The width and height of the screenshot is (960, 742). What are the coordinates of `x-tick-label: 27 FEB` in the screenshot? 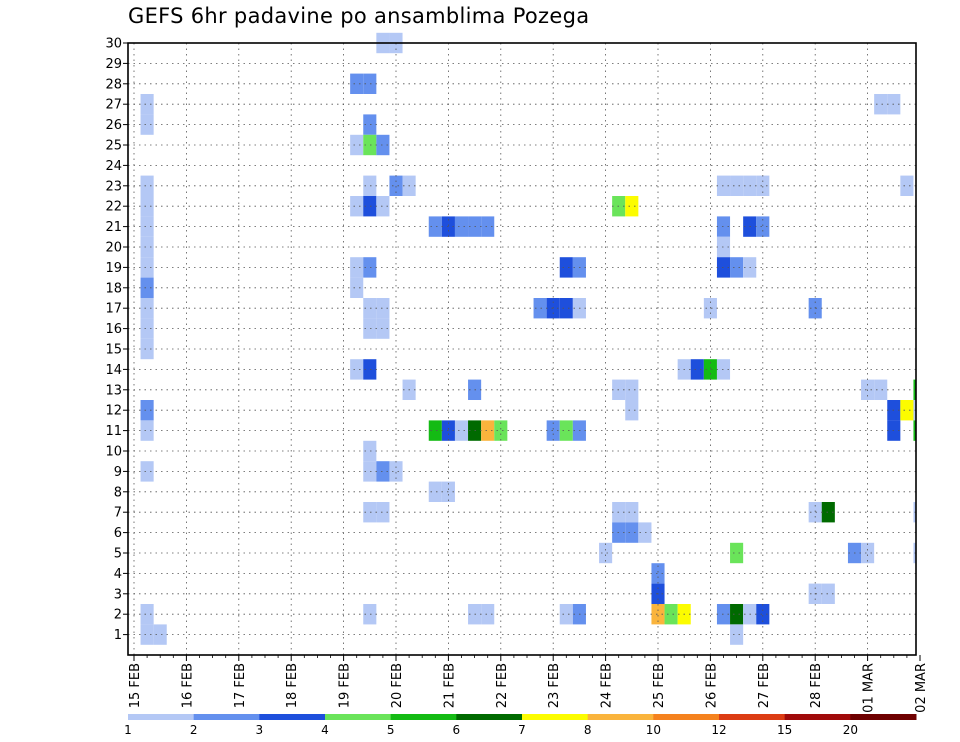 It's located at (764, 685).